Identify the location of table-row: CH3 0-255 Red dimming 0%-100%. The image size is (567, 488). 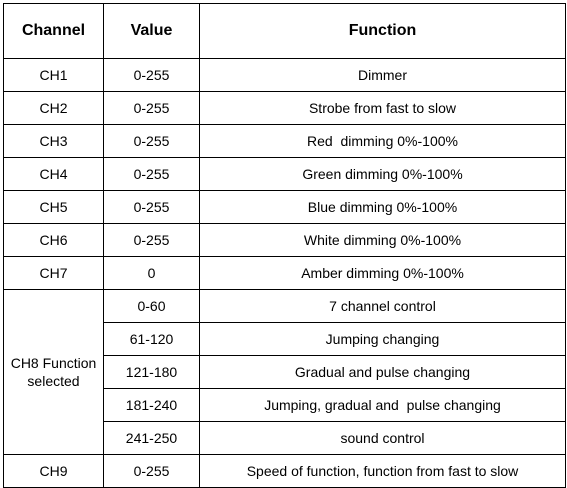
(284, 141).